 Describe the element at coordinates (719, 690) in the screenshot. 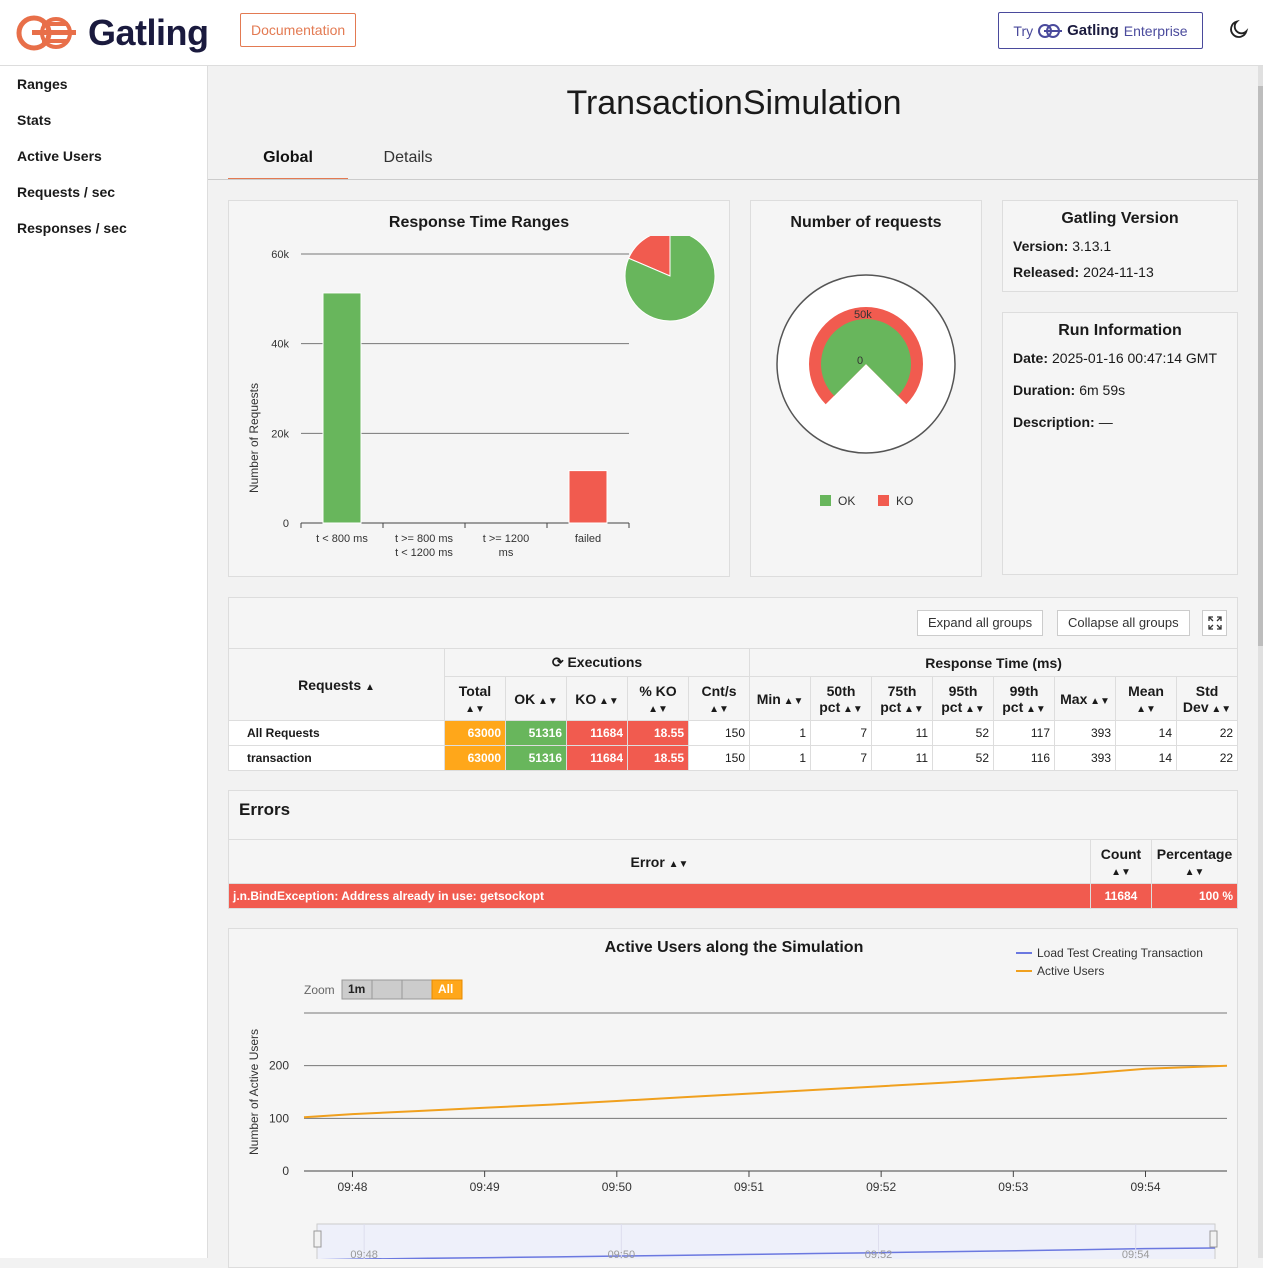

I see `column-header-label: Cnt/s` at that location.